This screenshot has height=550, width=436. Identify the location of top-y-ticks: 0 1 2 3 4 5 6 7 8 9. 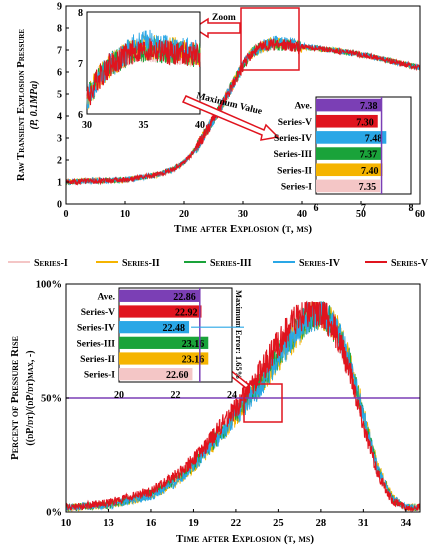
(63, 106).